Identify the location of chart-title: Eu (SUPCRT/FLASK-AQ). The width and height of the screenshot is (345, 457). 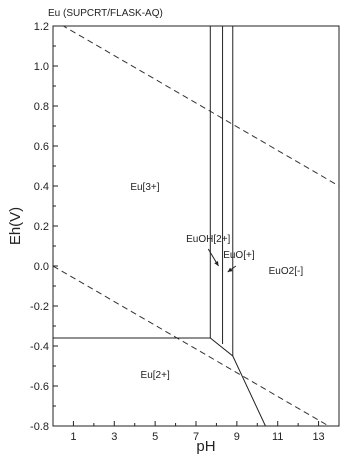
(105, 13).